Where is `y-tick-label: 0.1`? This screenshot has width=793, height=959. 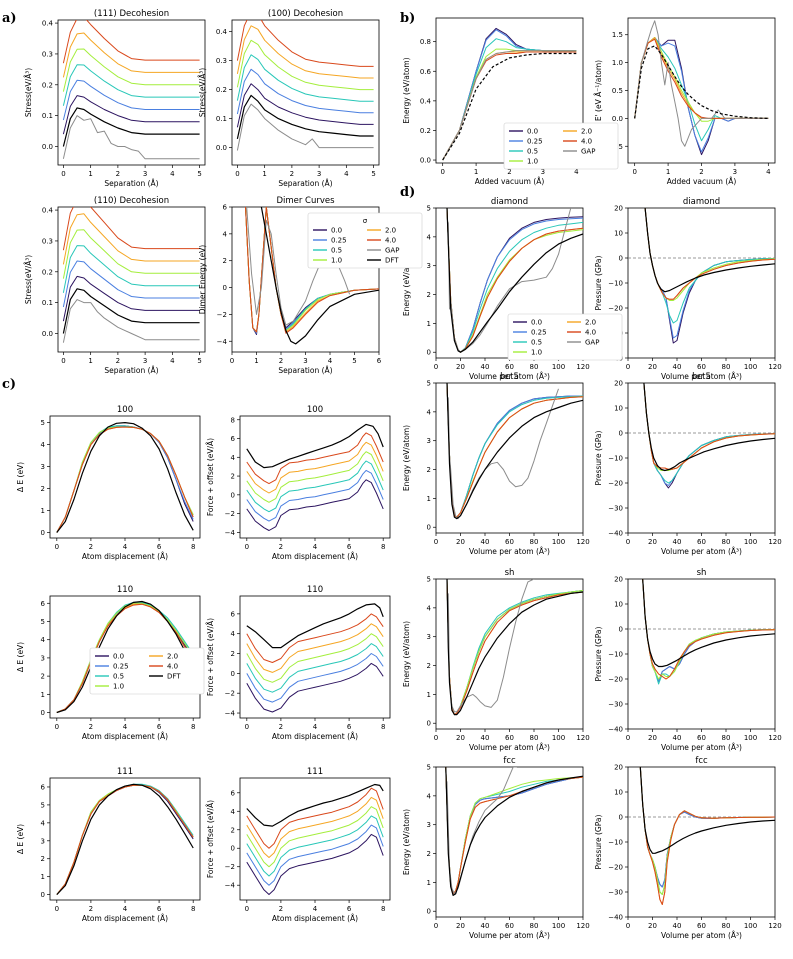 y-tick-label: 0.1 is located at coordinates (47, 303).